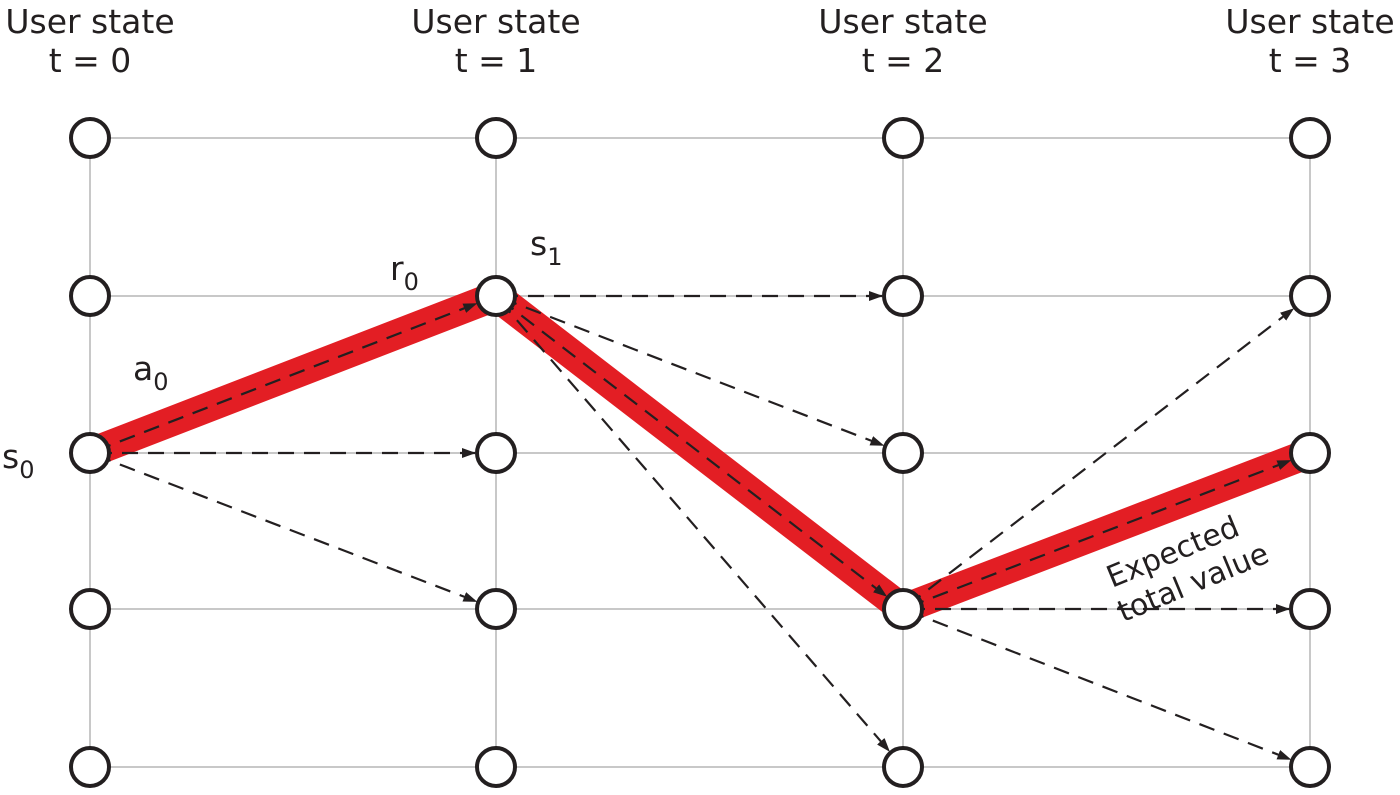 The width and height of the screenshot is (1400, 795). What do you see at coordinates (538, 243) in the screenshot?
I see `label-s1-base: s` at bounding box center [538, 243].